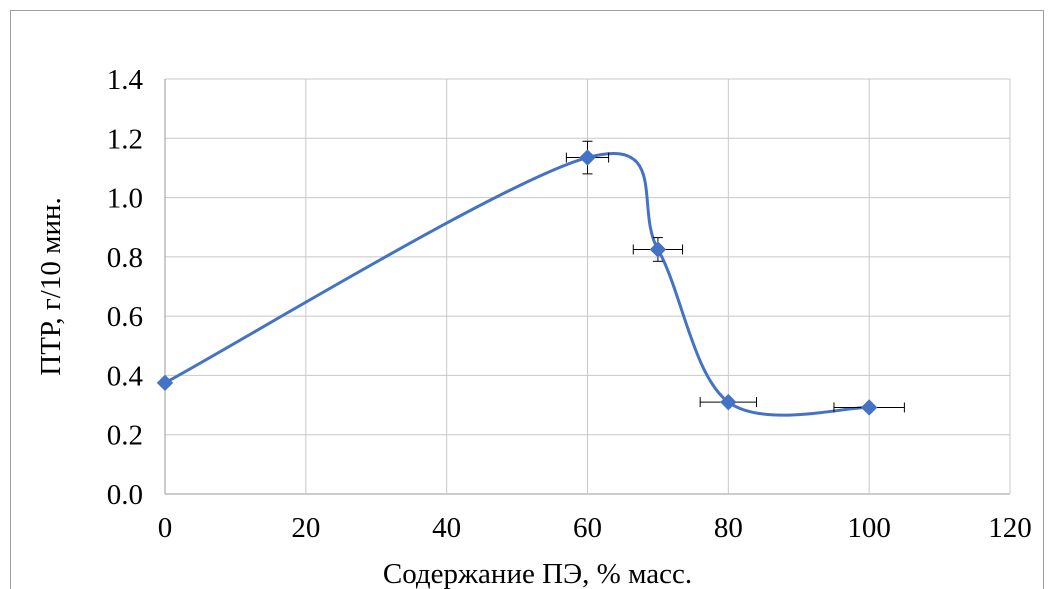 This screenshot has height=589, width=1054. What do you see at coordinates (537, 573) in the screenshot?
I see `x-axis-title: Содержание ПЭ, % масс.` at bounding box center [537, 573].